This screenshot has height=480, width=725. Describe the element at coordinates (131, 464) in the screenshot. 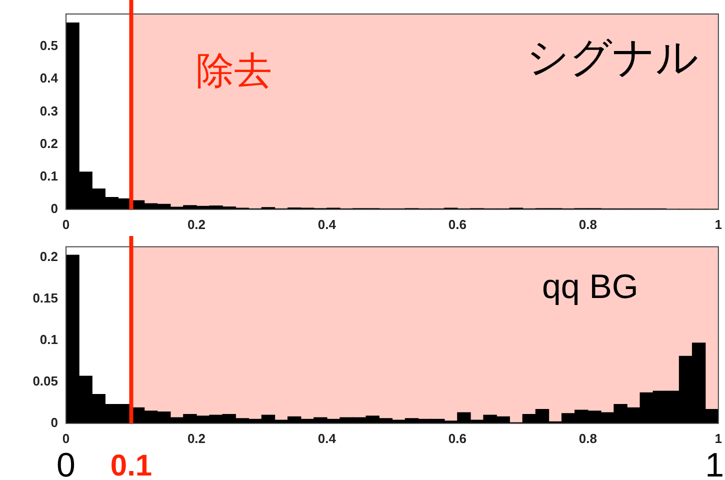

I see `ref-line-label: 0.1` at that location.